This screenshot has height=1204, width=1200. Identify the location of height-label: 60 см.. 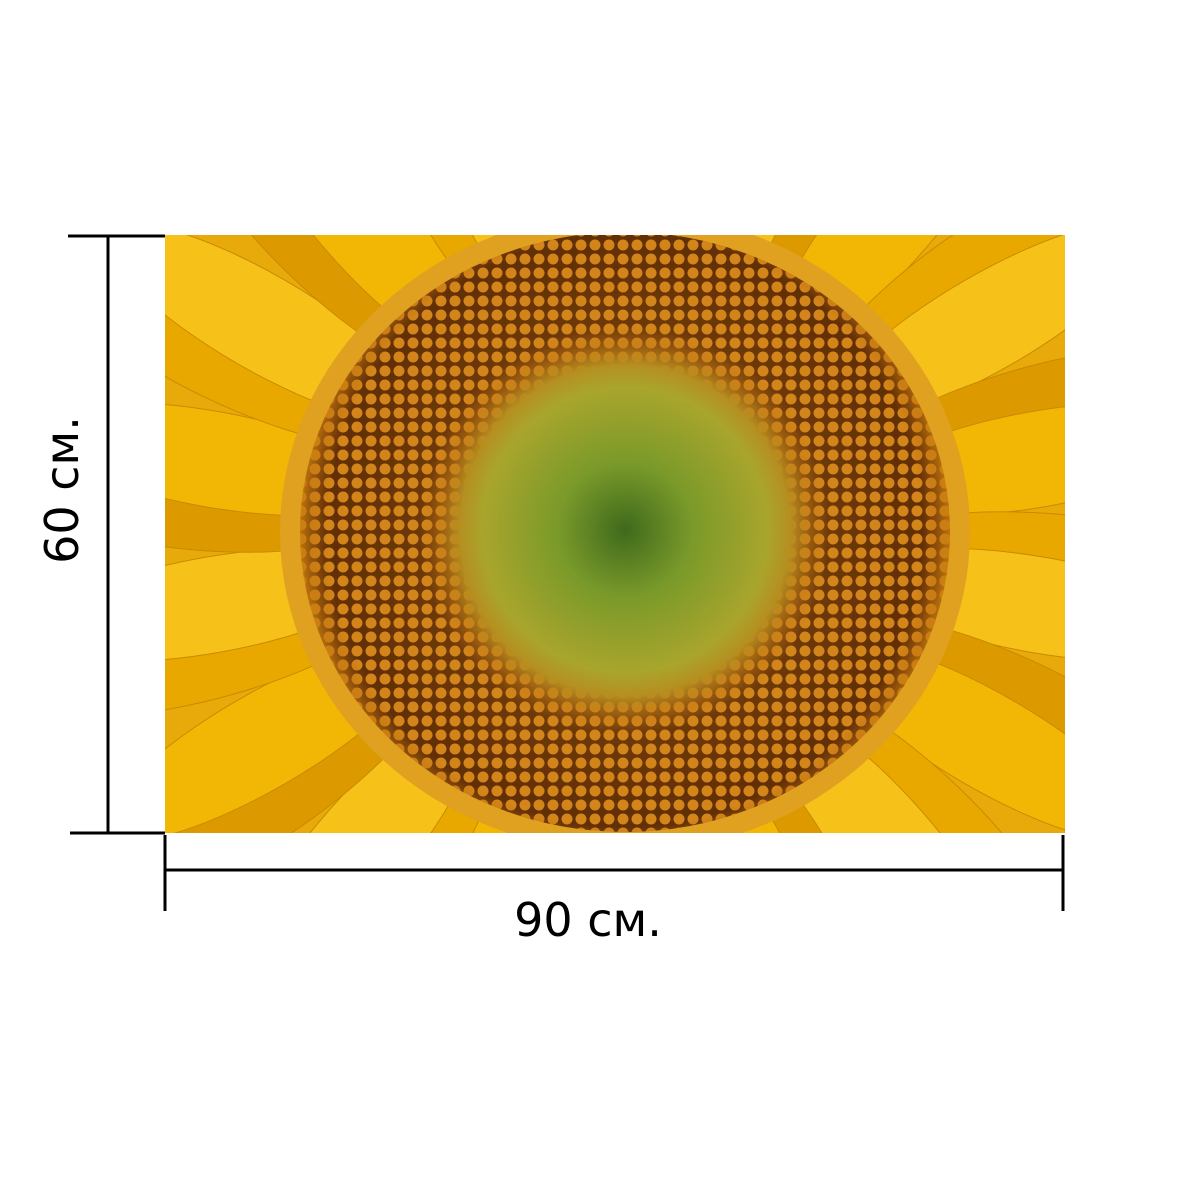
(62, 490).